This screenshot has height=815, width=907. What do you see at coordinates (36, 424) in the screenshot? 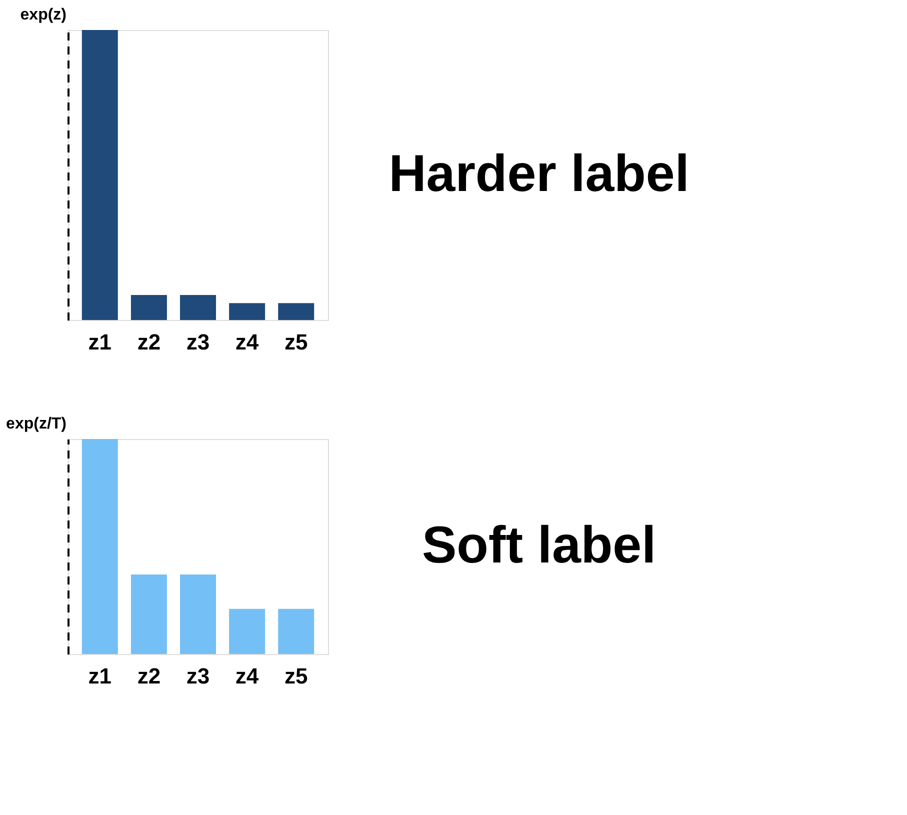
I see `y-axis-title: exp(z/T)` at bounding box center [36, 424].